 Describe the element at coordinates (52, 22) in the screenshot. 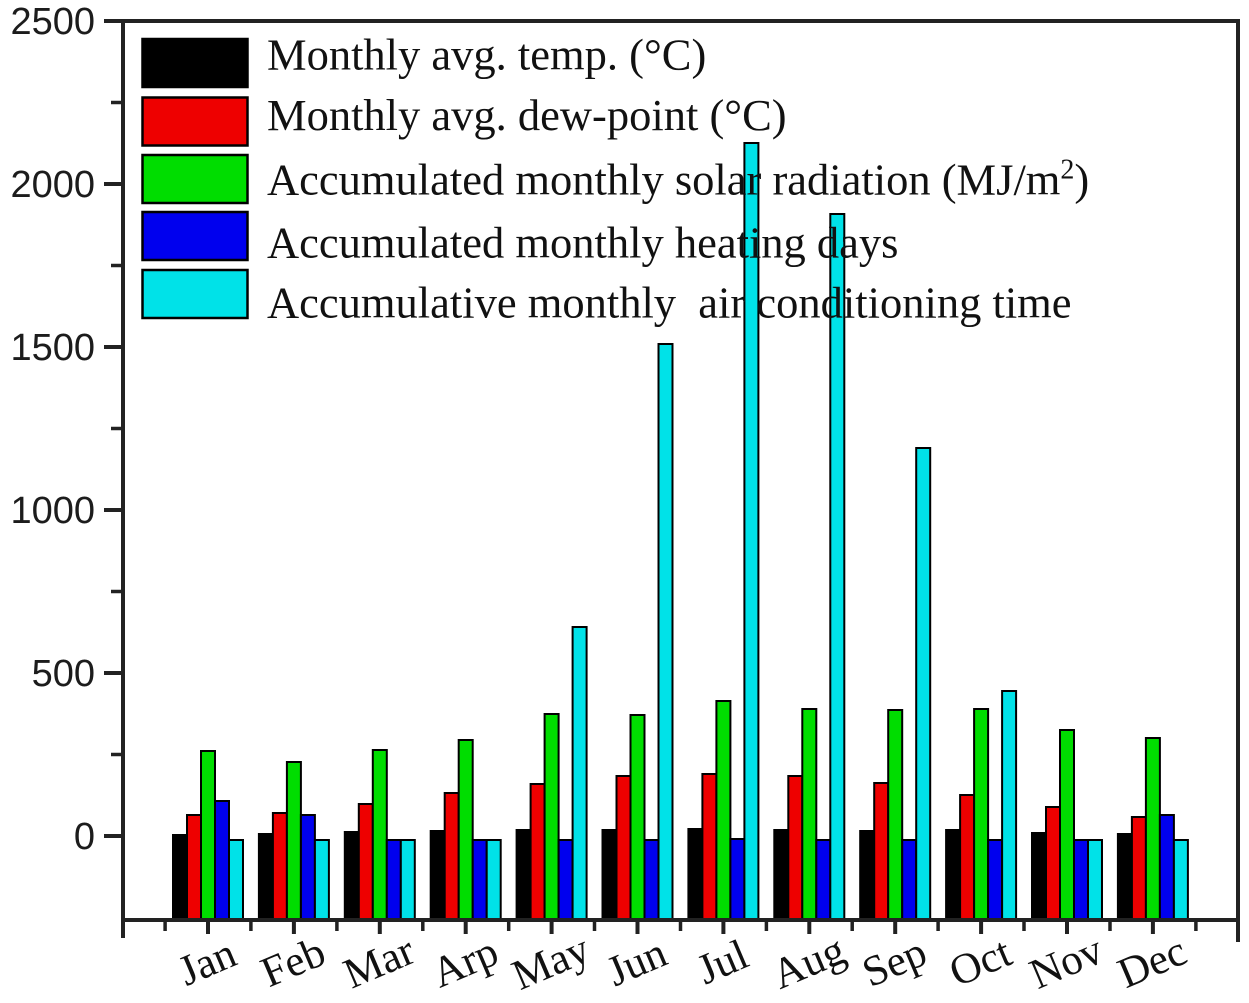

I see `svg-text: 2500` at that location.